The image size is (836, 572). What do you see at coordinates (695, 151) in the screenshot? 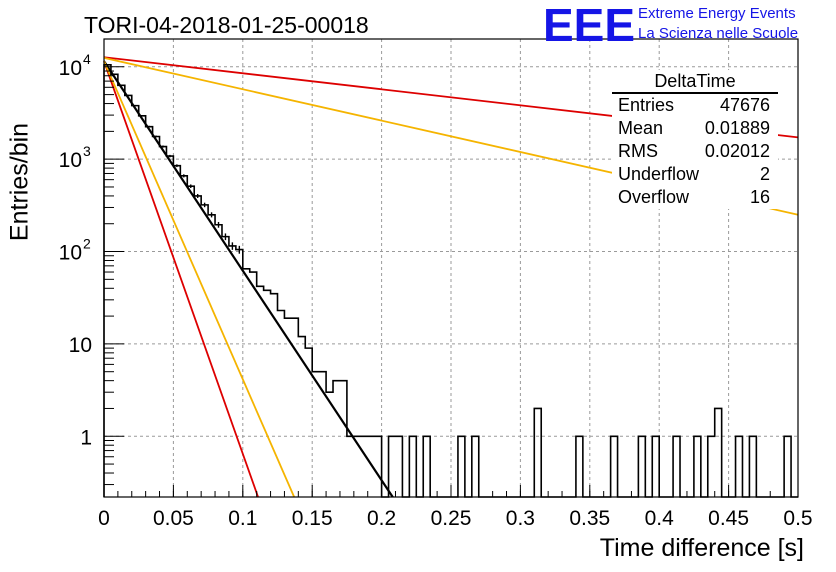
I see `stats-row: RMS 0.02012` at bounding box center [695, 151].